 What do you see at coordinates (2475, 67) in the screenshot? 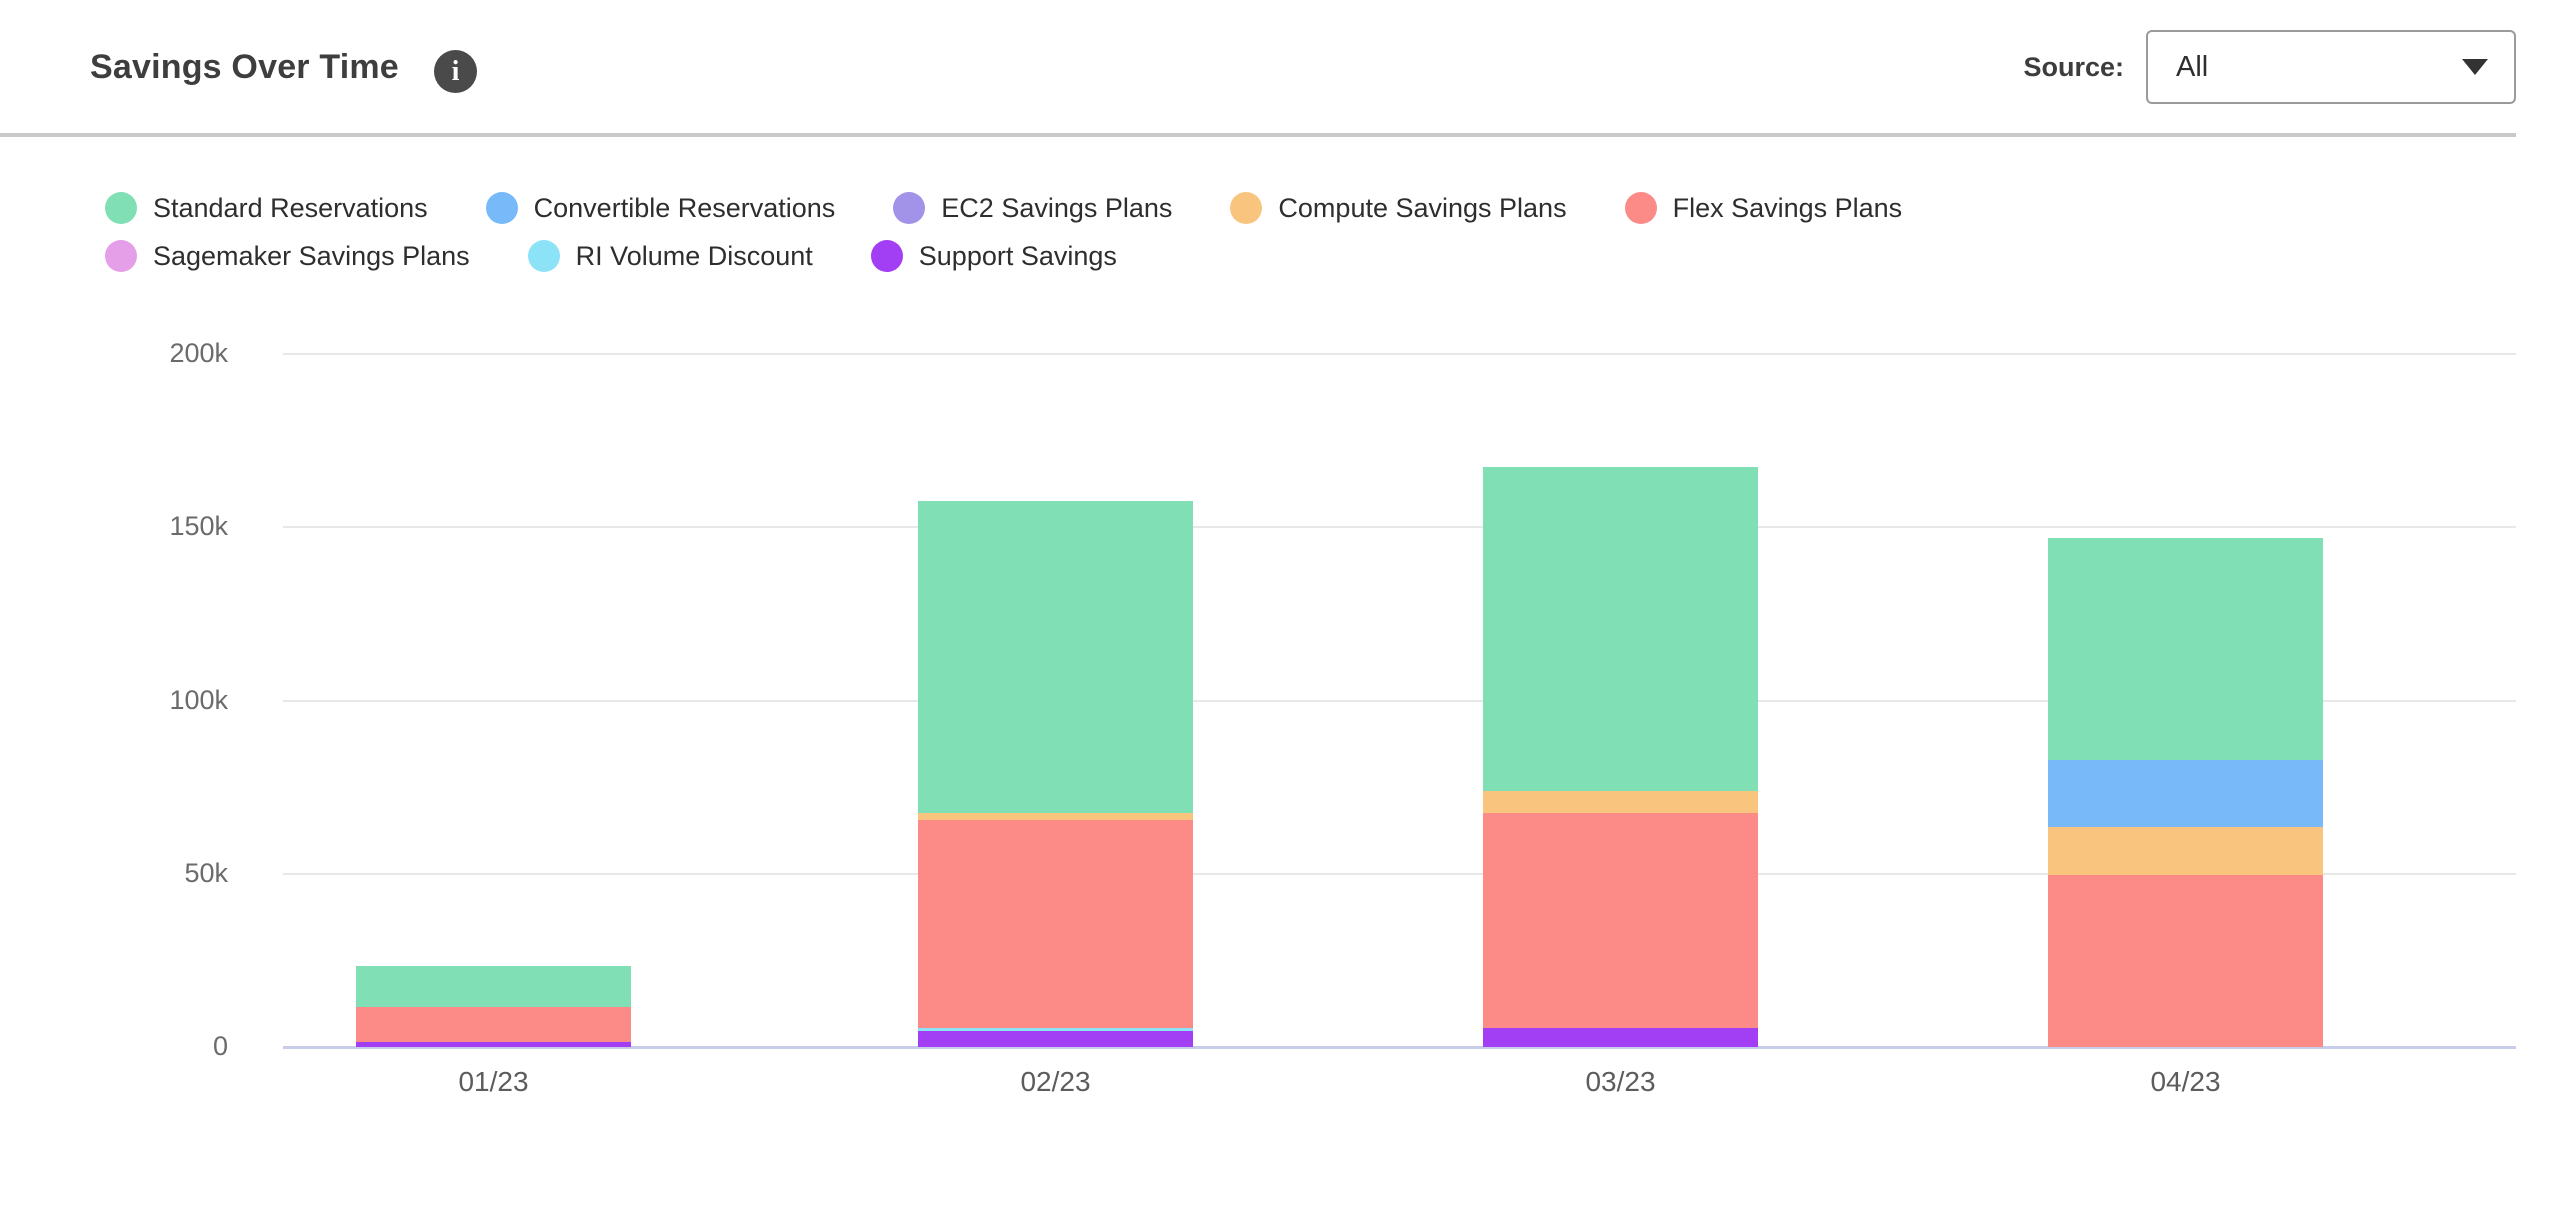
I see `chevron-down-icon` at bounding box center [2475, 67].